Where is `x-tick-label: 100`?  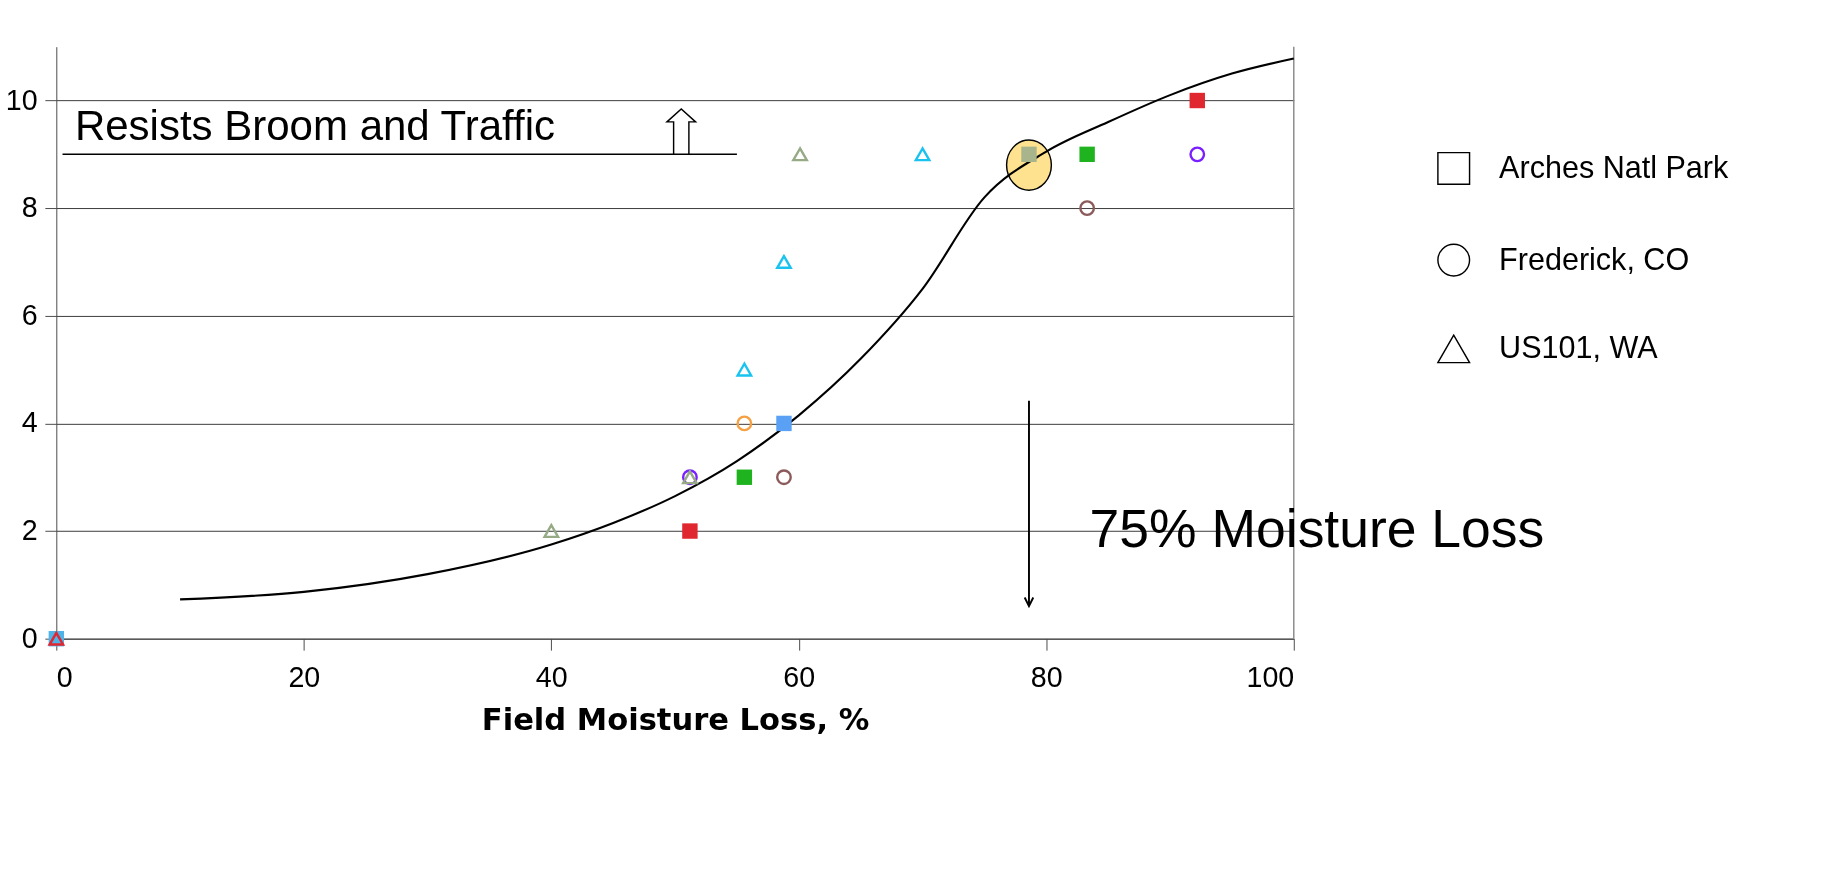 x-tick-label: 100 is located at coordinates (1270, 676).